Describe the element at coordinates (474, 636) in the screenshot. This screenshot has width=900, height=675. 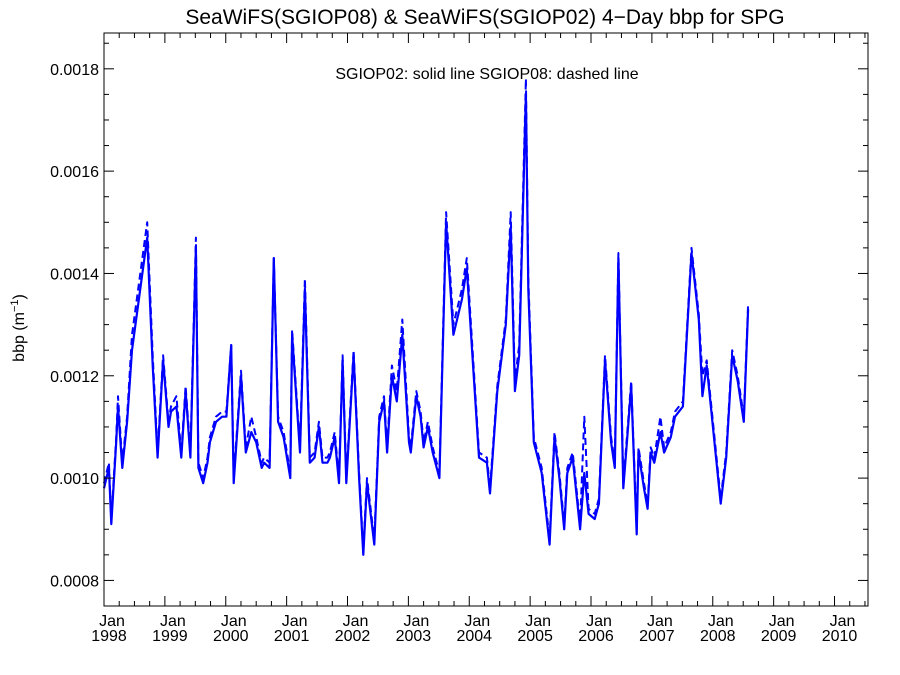
I see `x-tick-year-label: 2004` at that location.